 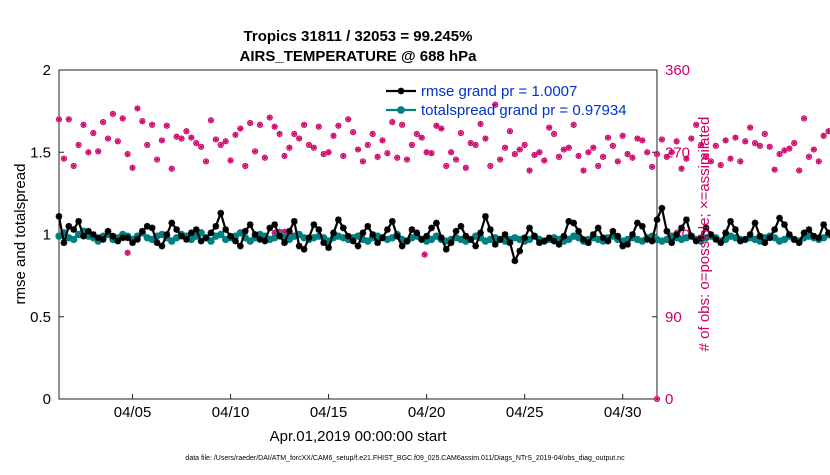 I want to click on x-tick-label: 04/30, so click(x=623, y=412).